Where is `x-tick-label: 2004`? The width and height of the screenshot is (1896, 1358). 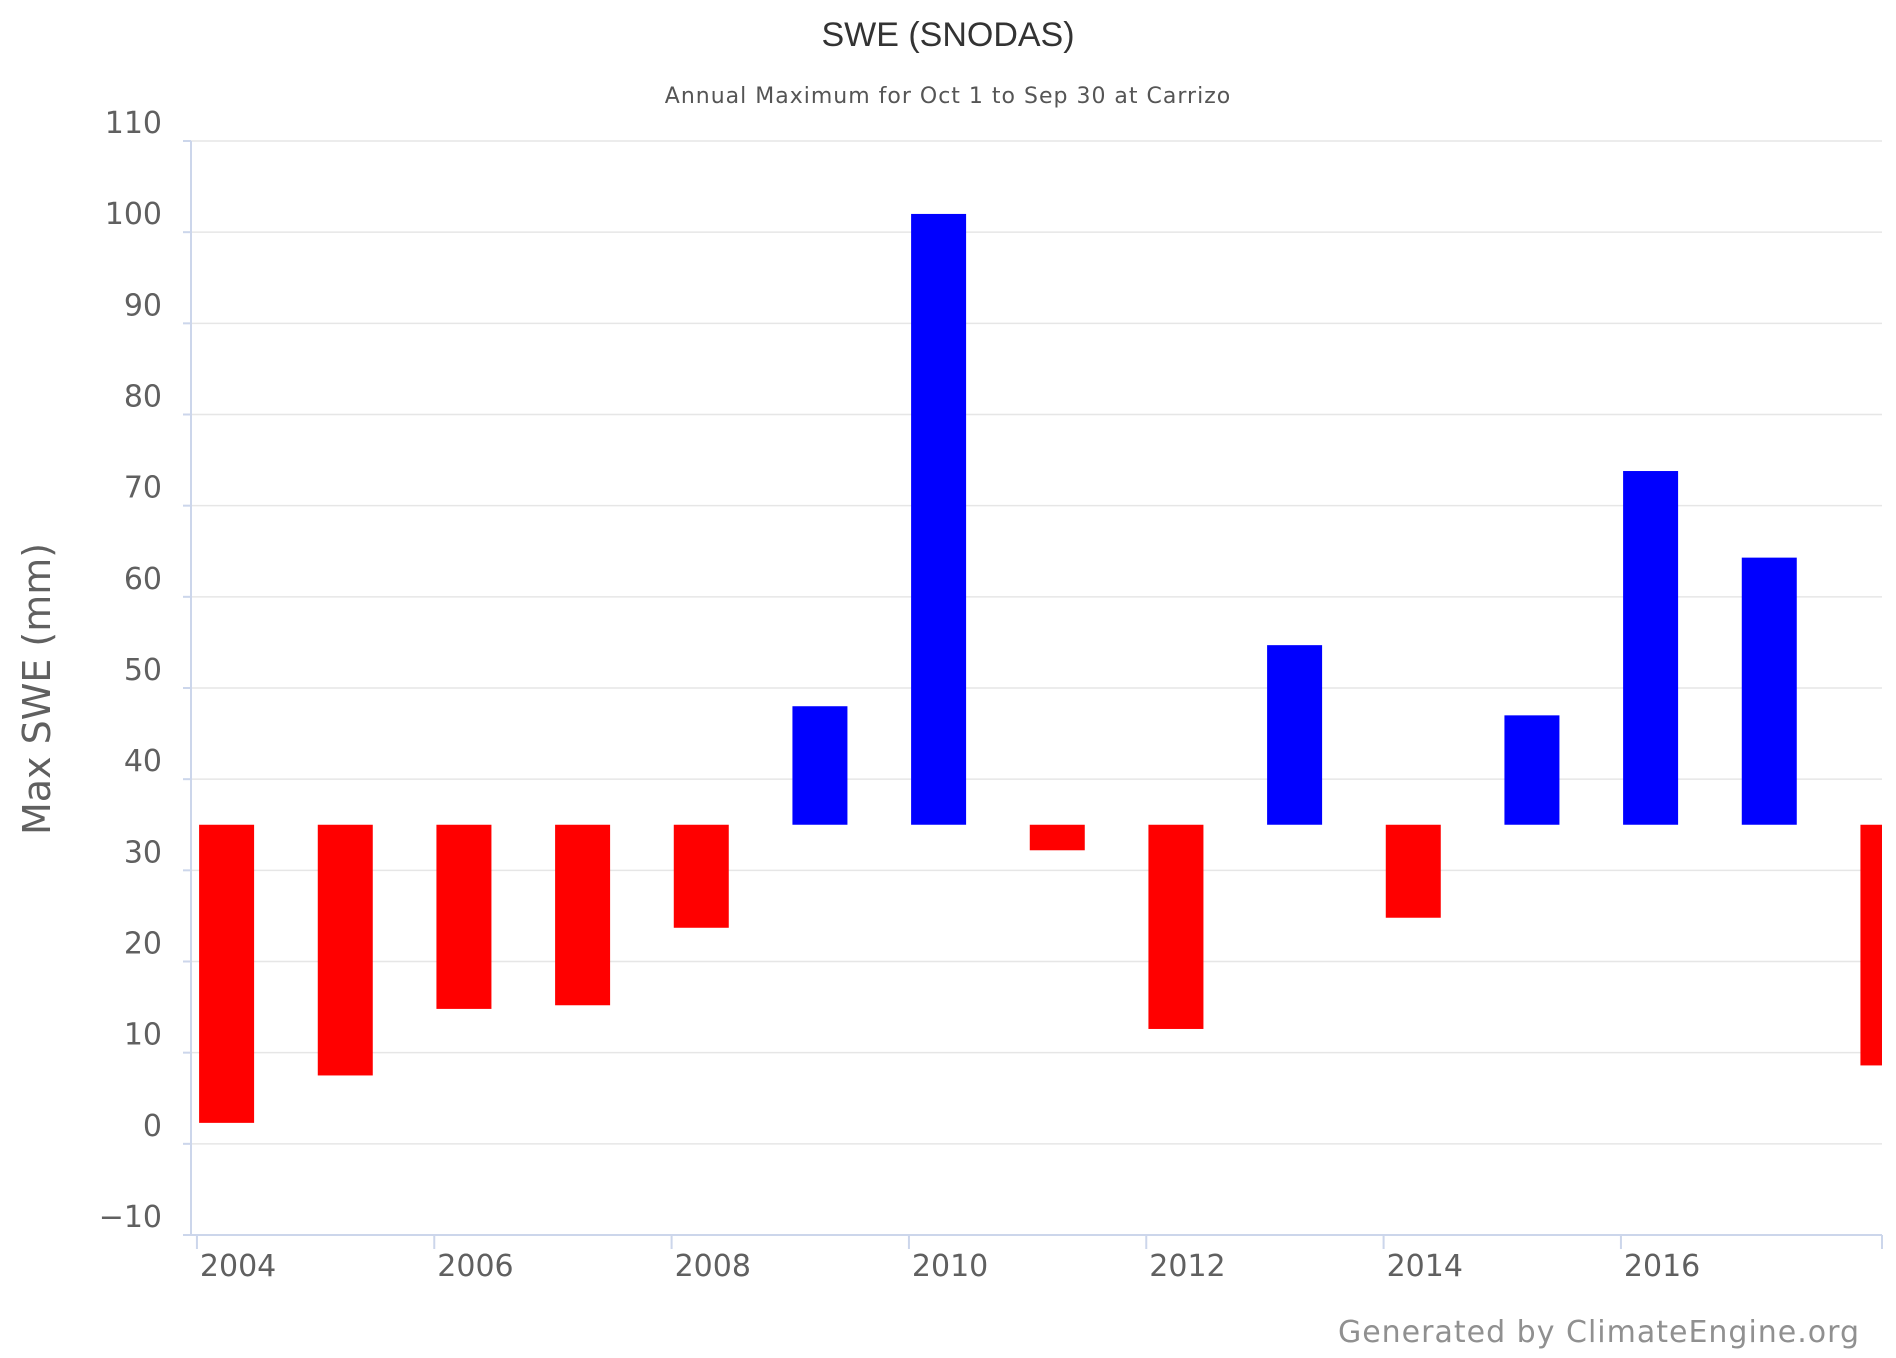 x-tick-label: 2004 is located at coordinates (238, 1266).